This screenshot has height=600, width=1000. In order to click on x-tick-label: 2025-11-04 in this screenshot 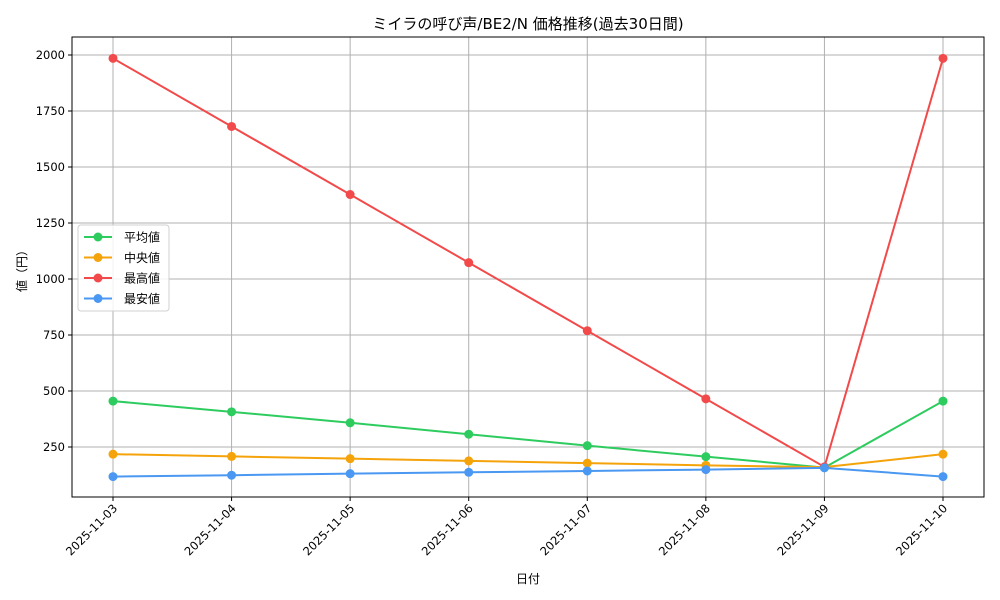, I will do `click(210, 529)`.